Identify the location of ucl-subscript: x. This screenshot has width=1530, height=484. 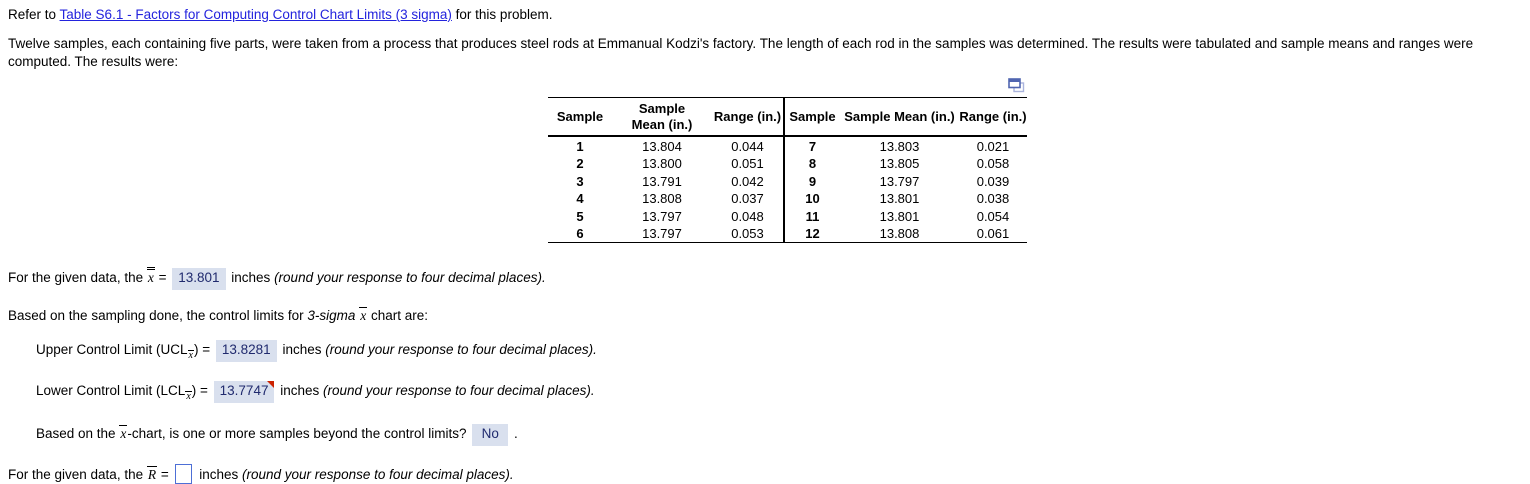
(190, 355).